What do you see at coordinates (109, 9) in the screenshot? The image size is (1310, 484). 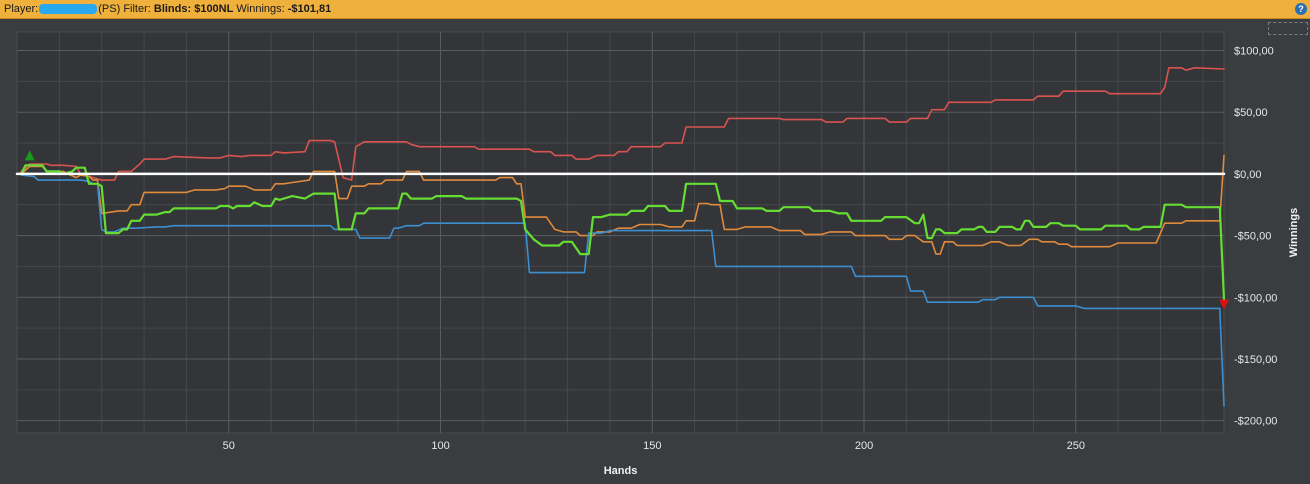 I see `player-site: (PS)` at bounding box center [109, 9].